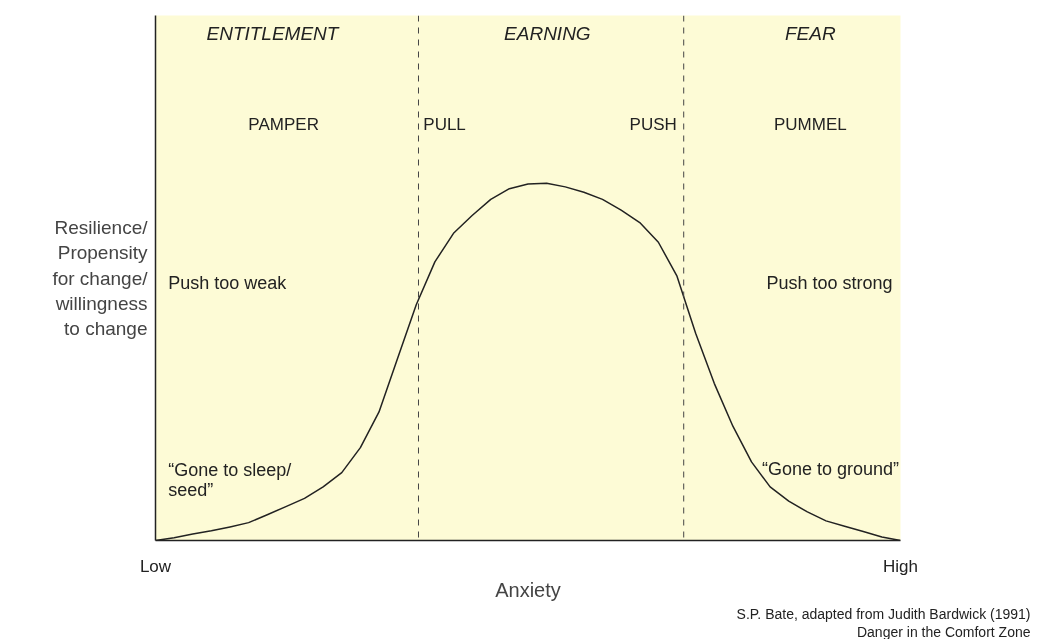 The width and height of the screenshot is (1038, 639). I want to click on text: PUMMEL, so click(810, 124).